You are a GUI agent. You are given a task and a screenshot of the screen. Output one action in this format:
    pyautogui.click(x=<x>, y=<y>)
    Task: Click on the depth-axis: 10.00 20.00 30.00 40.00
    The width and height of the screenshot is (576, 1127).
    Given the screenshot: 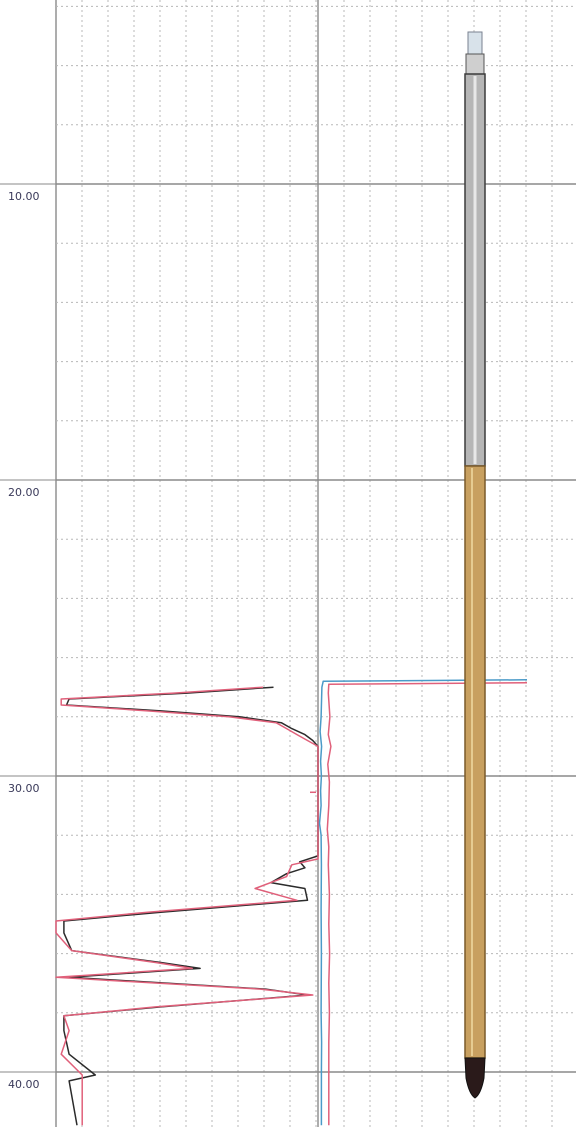 What is the action you would take?
    pyautogui.click(x=24, y=640)
    